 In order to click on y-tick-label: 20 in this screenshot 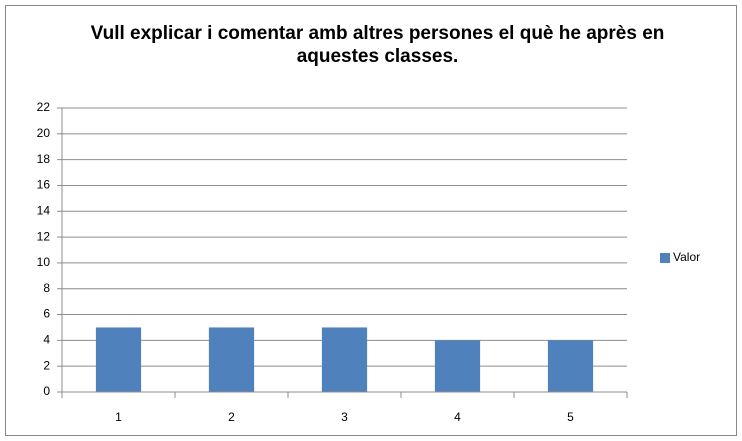, I will do `click(44, 133)`.